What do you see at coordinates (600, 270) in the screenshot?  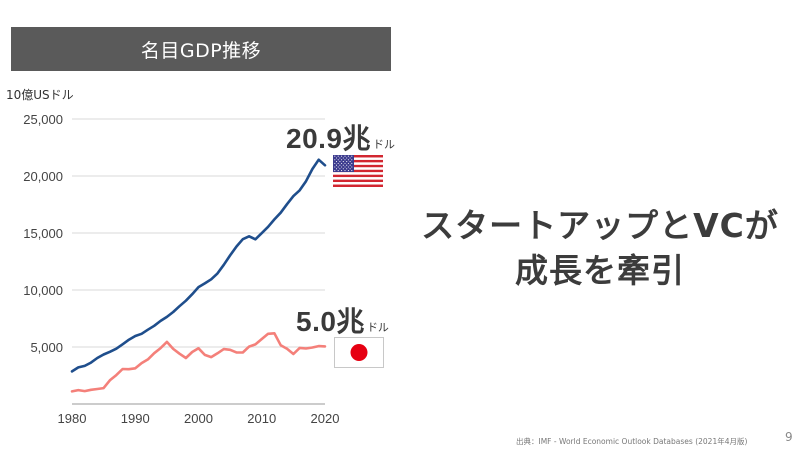 I see `headline-line-2: 成長を牽引` at bounding box center [600, 270].